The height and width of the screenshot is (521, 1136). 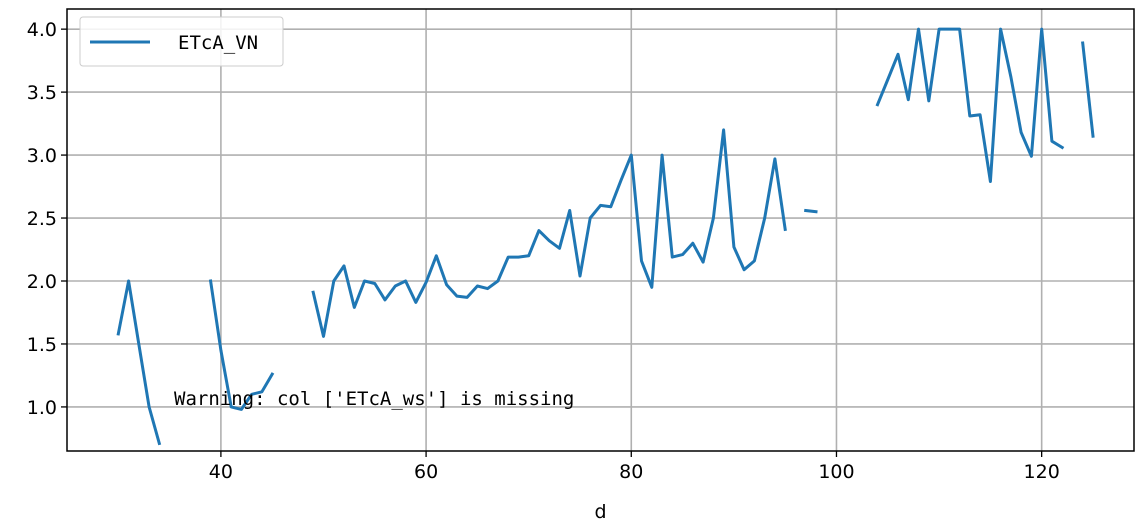 I want to click on legend: ETcA_VN, so click(x=181, y=41).